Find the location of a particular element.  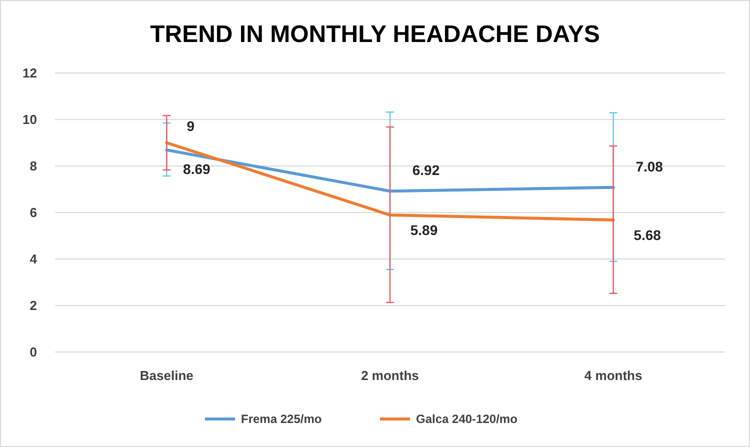

y-tick-label: 10 is located at coordinates (29, 120).